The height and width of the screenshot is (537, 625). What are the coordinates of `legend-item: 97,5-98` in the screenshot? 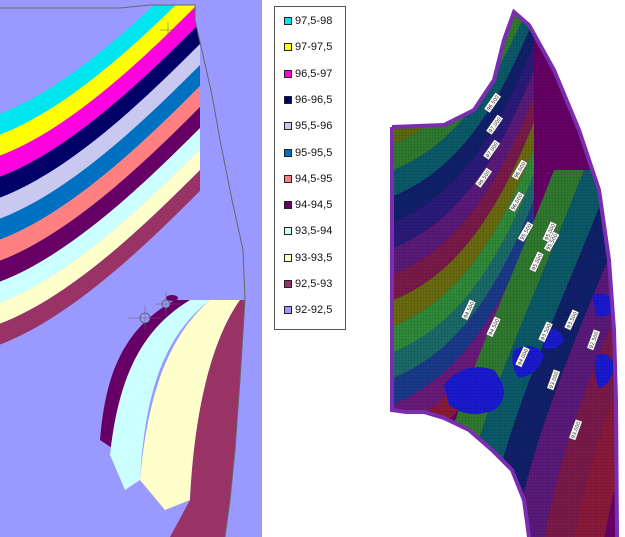 It's located at (308, 21).